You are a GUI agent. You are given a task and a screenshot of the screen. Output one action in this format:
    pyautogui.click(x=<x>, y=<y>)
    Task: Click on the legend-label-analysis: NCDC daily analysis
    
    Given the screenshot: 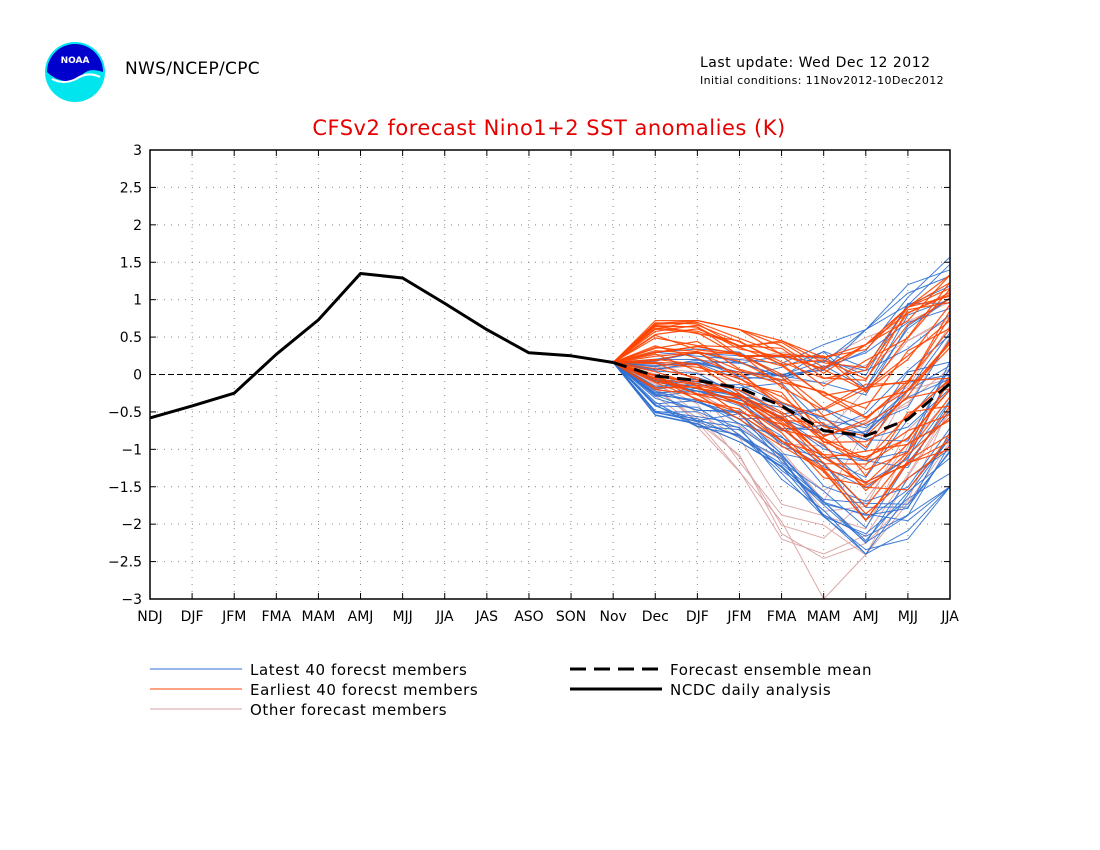 What is the action you would take?
    pyautogui.click(x=750, y=690)
    